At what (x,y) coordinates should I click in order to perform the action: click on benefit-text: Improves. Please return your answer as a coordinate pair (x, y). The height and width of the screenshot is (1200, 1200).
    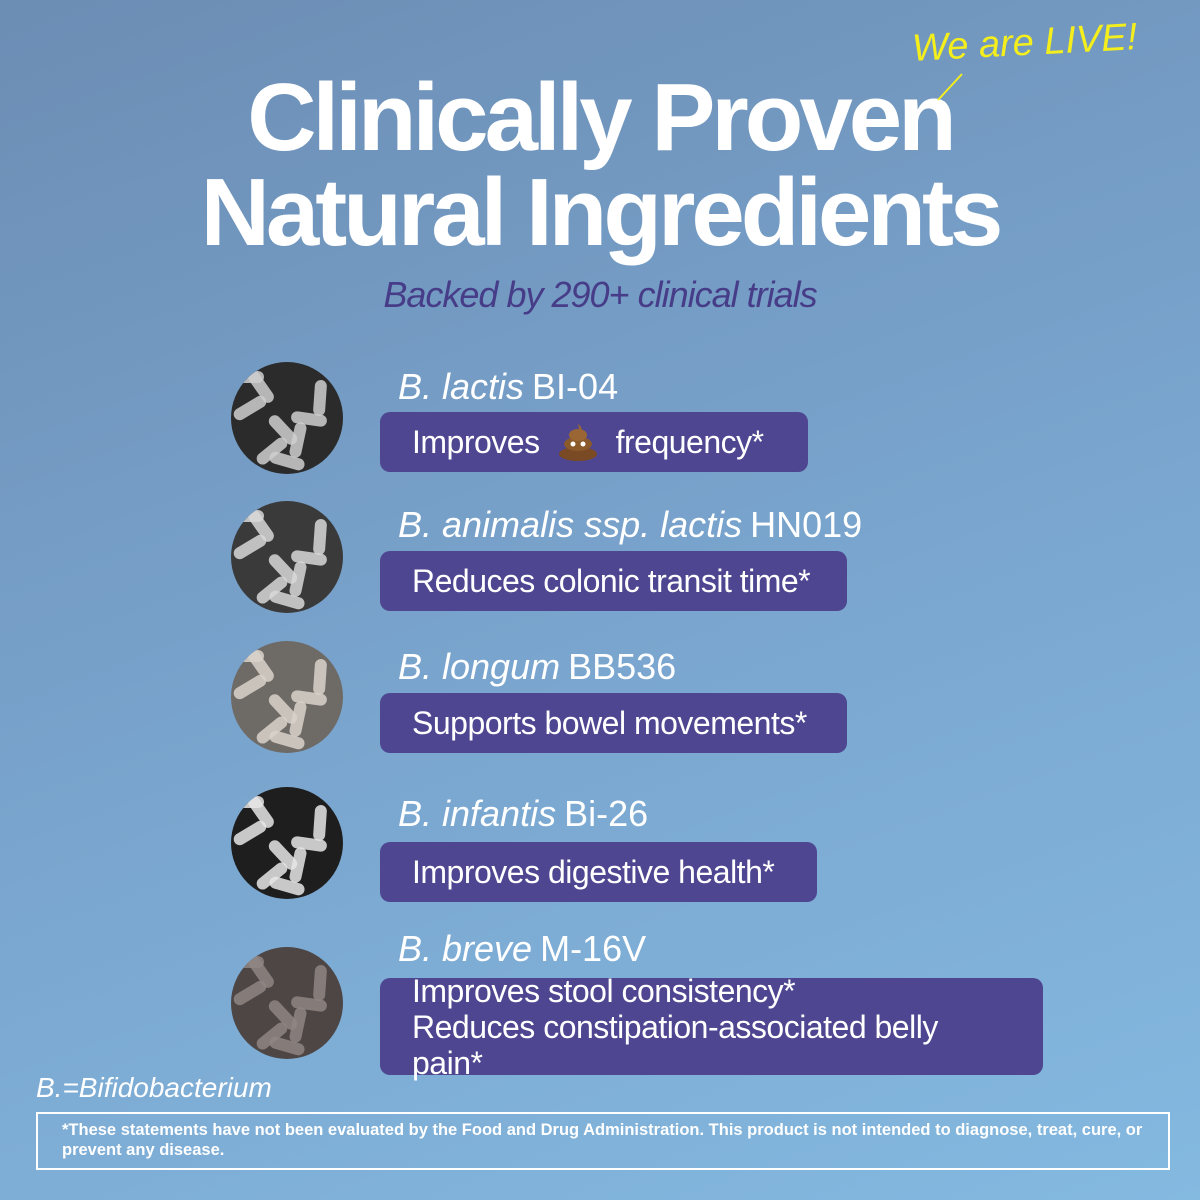
    Looking at the image, I should click on (476, 442).